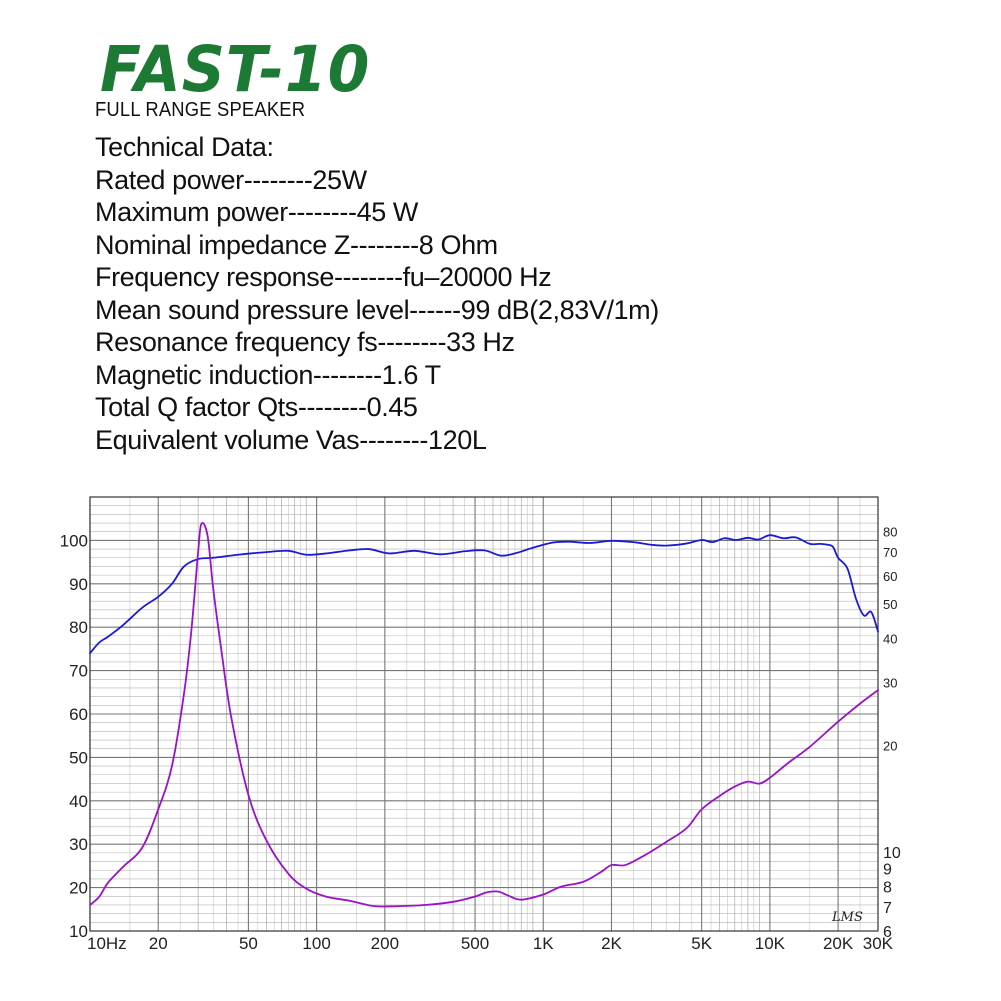  Describe the element at coordinates (78, 627) in the screenshot. I see `y-left-tick-label: 80` at that location.